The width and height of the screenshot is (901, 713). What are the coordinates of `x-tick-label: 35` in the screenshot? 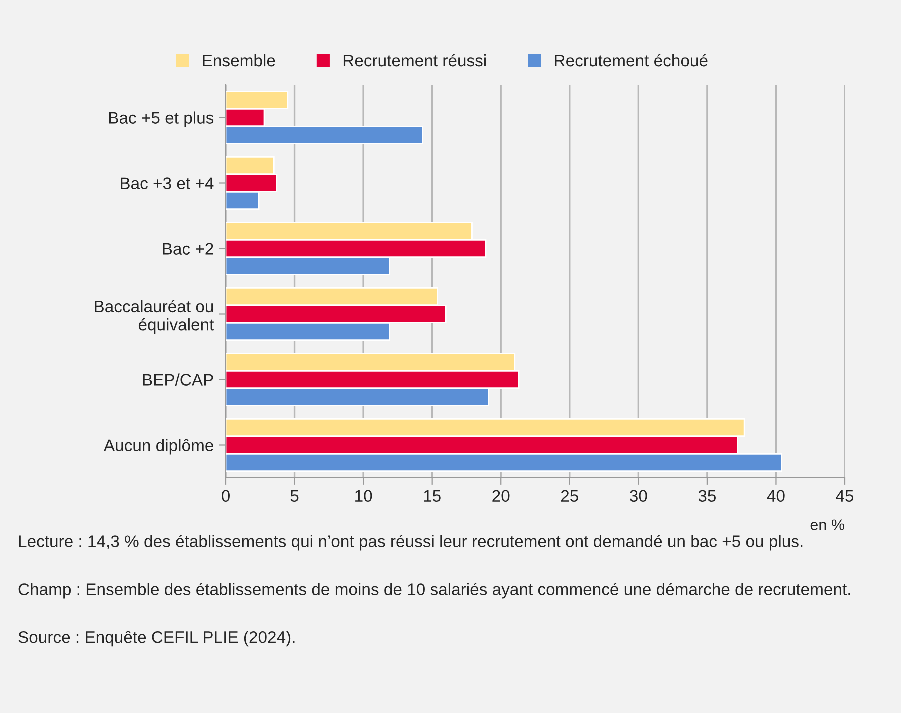 It's located at (707, 496).